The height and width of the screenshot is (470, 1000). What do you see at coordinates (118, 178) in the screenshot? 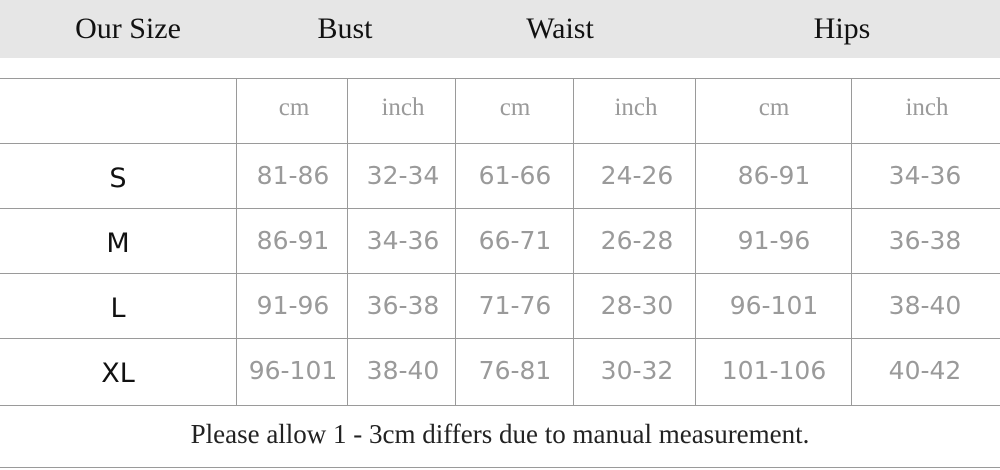
I see `size-label: S` at bounding box center [118, 178].